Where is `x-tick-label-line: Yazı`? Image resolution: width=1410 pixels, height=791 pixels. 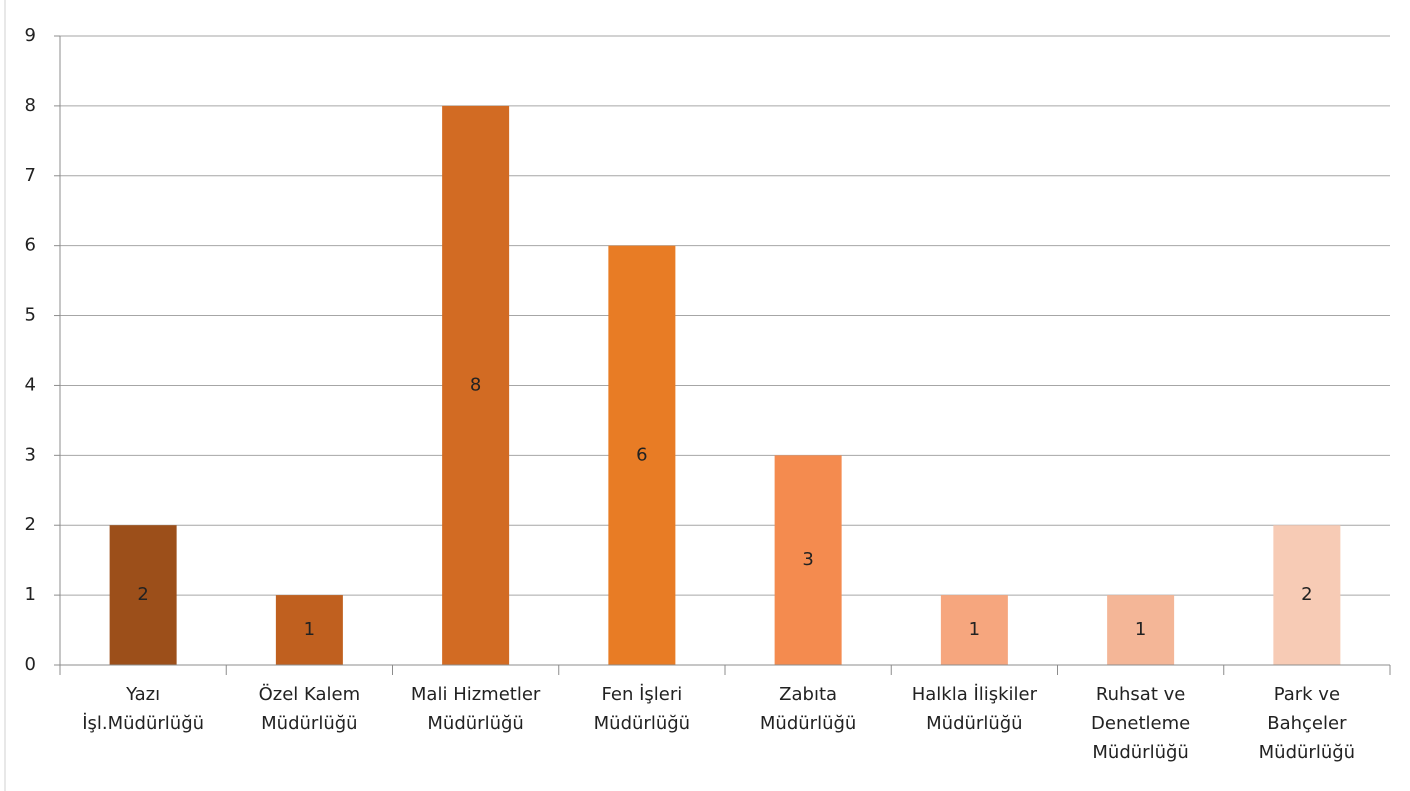 x-tick-label-line: Yazı is located at coordinates (142, 694).